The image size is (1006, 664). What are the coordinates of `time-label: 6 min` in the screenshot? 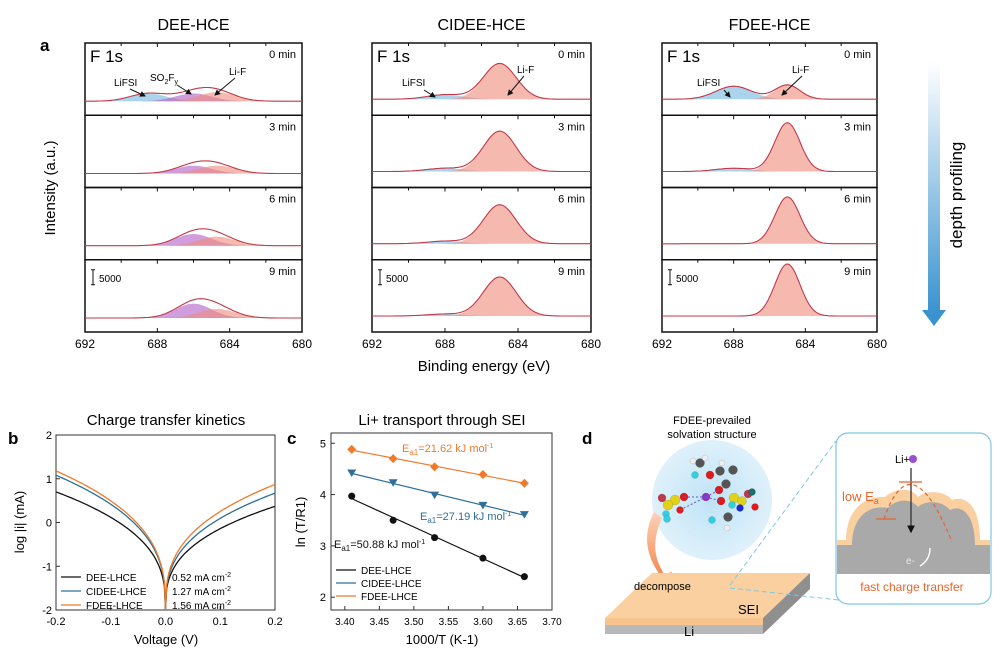 It's located at (571, 200).